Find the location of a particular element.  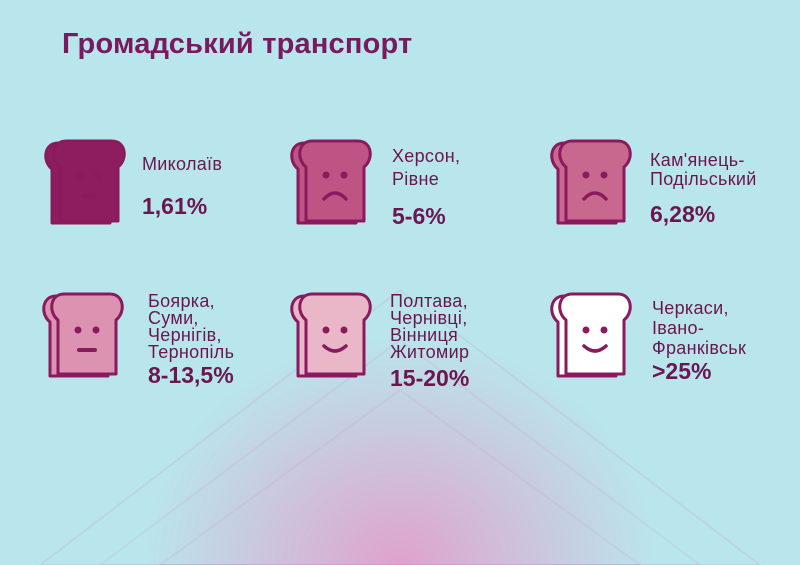

card-city: Кам'янець- Подільський is located at coordinates (703, 169).